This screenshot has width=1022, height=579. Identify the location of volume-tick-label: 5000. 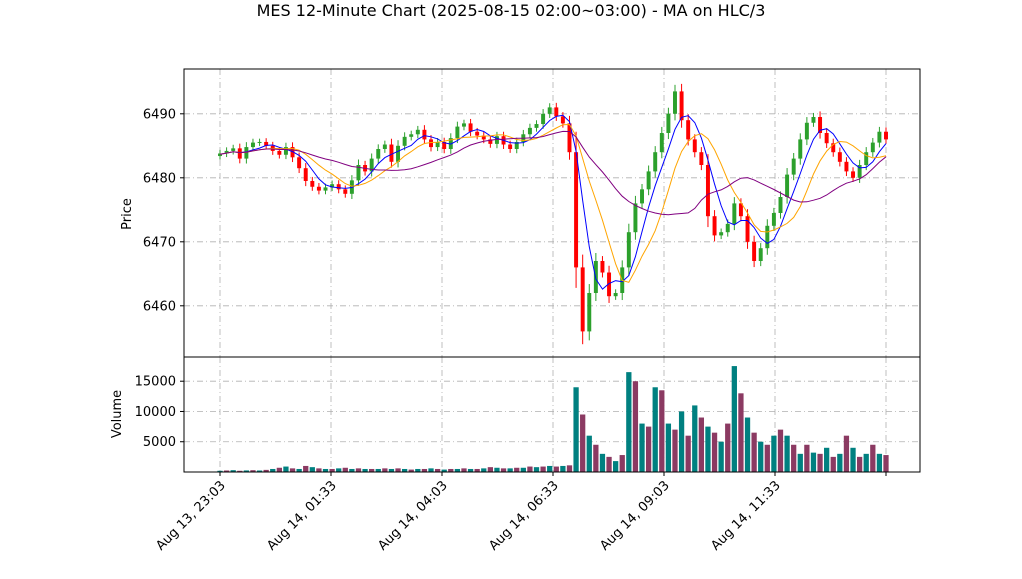
(159, 442).